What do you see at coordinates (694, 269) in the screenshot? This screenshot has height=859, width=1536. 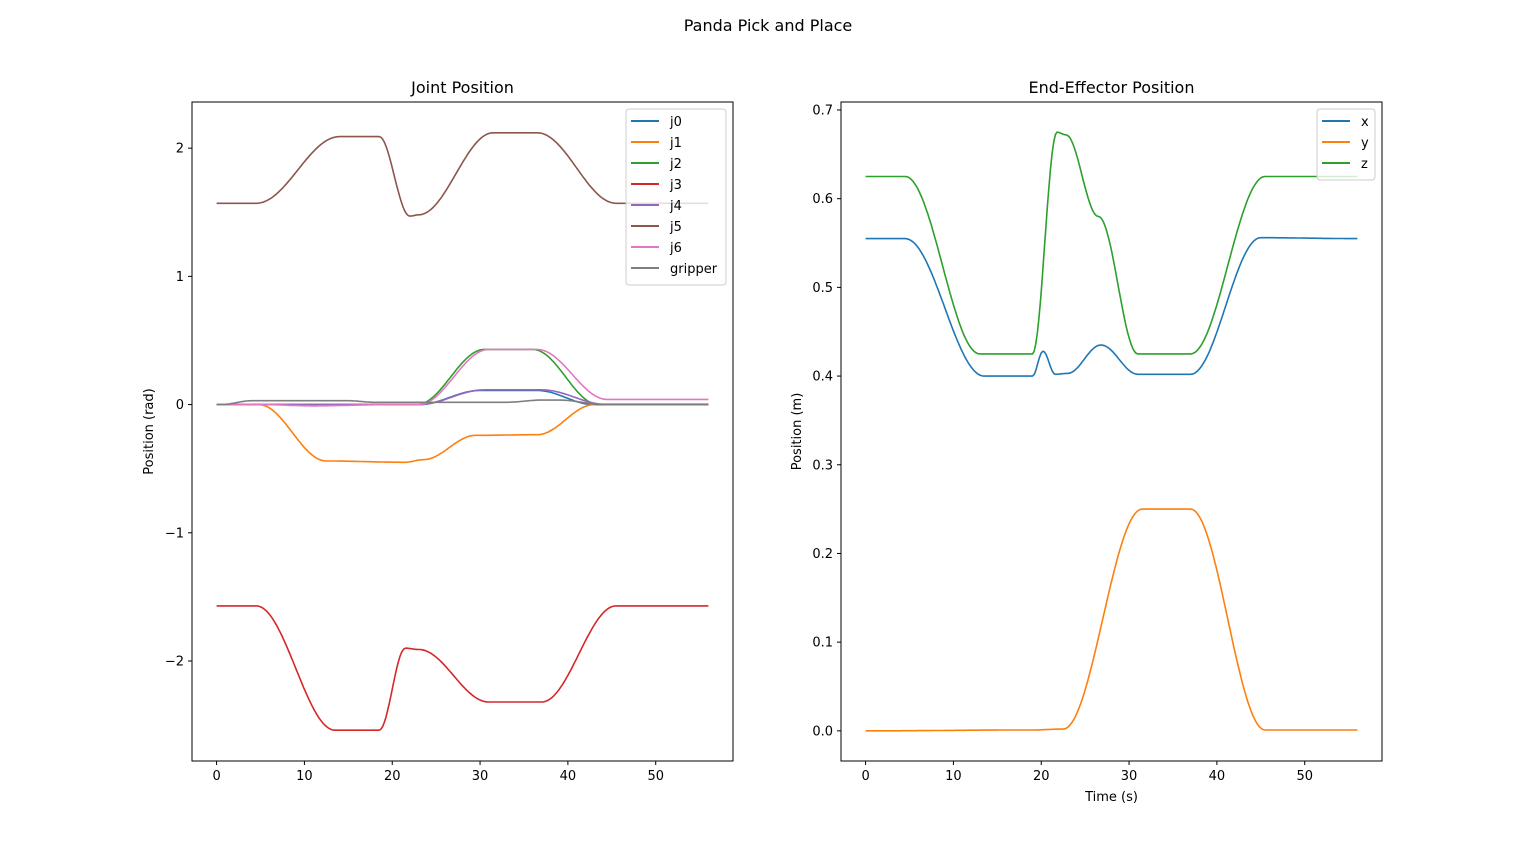 I see `legend-label-gripper: gripper` at bounding box center [694, 269].